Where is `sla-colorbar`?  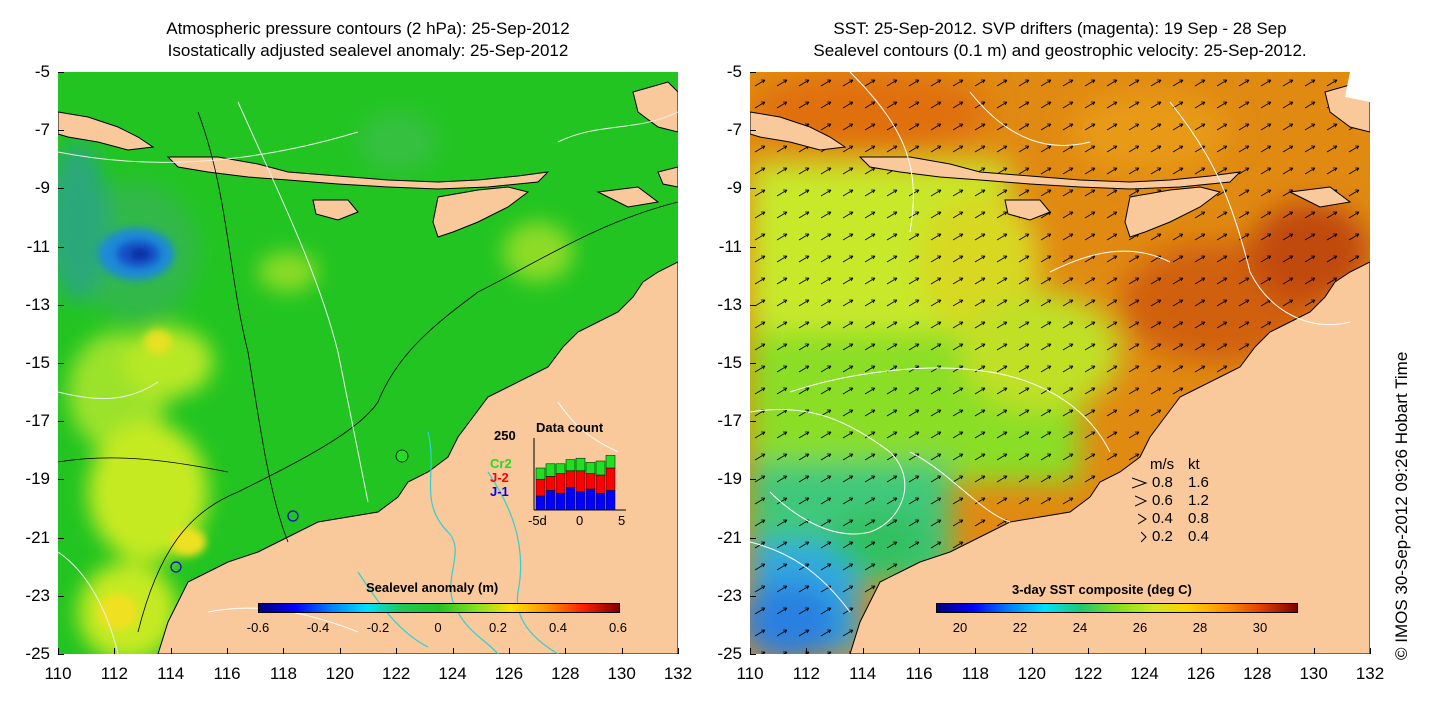 sla-colorbar is located at coordinates (439, 608).